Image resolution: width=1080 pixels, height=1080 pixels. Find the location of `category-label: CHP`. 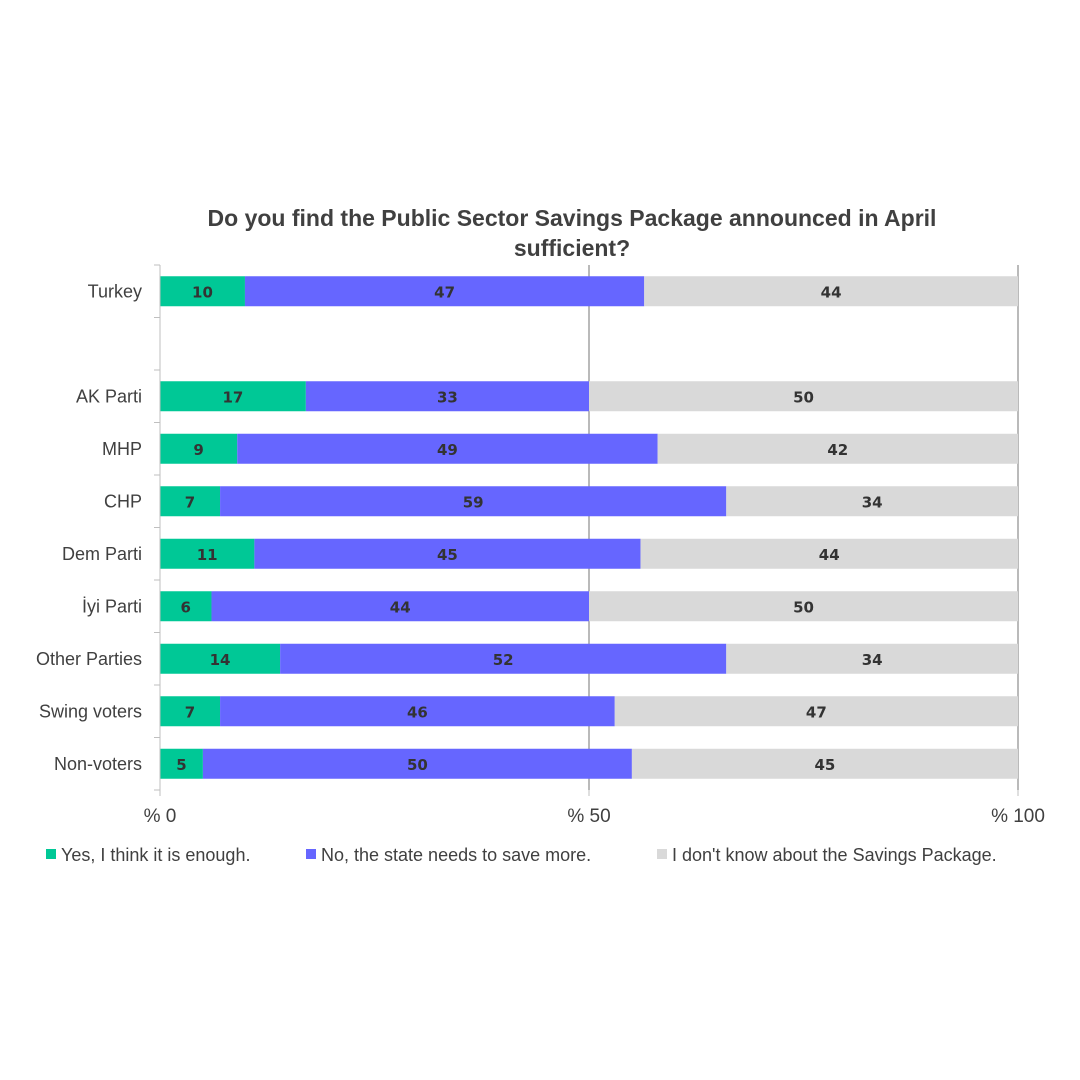

category-label: CHP is located at coordinates (123, 501).